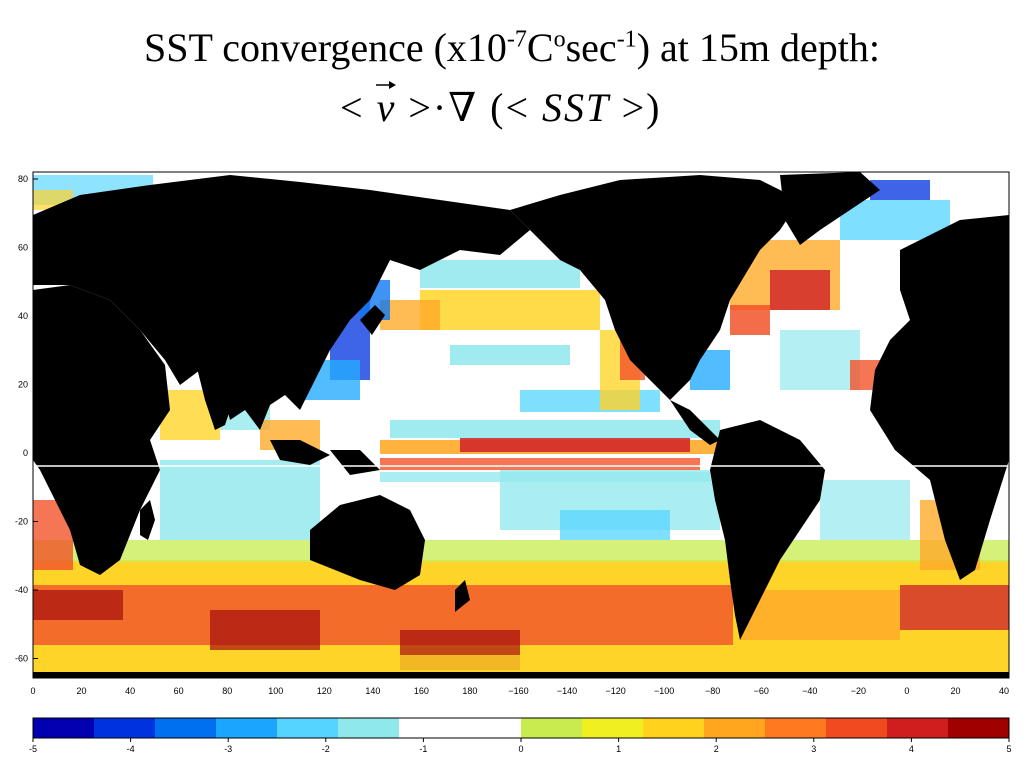 The image size is (1024, 768). What do you see at coordinates (324, 691) in the screenshot?
I see `x-tick-label: 120` at bounding box center [324, 691].